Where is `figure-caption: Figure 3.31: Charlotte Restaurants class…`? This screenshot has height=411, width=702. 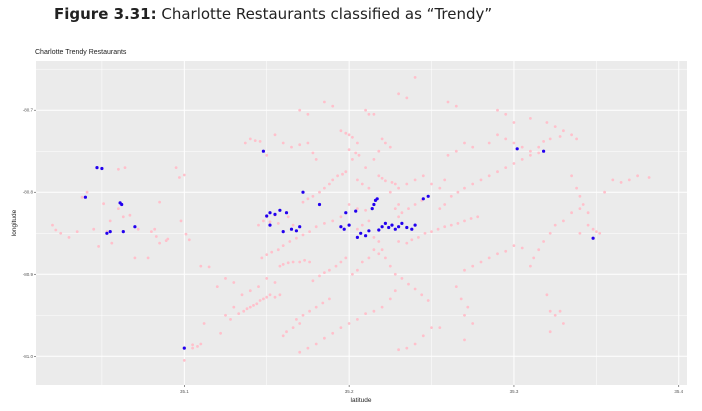
figure-caption: Figure 3.31: Charlotte Restaurants class… is located at coordinates (273, 14).